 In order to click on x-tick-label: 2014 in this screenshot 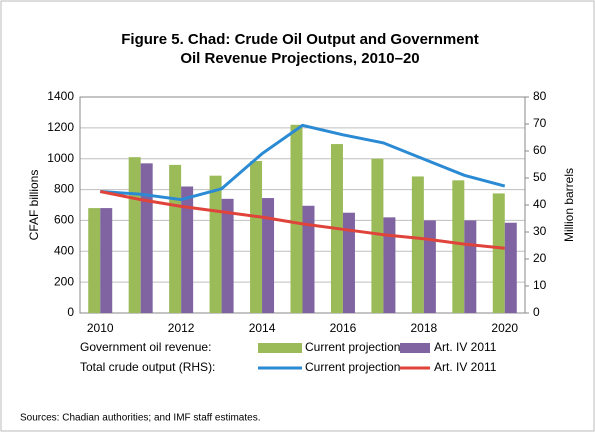, I will do `click(262, 328)`.